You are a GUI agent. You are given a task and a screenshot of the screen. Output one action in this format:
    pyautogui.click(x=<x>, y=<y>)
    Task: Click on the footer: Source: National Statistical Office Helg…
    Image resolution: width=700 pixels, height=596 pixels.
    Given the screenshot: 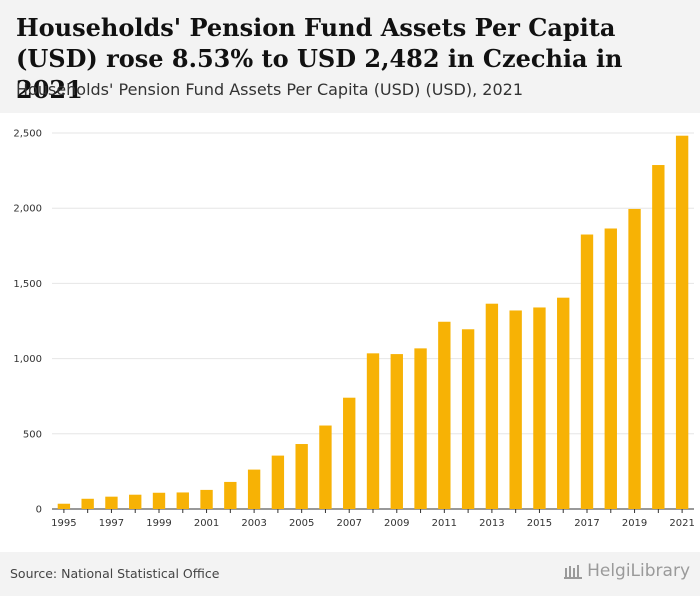 What is the action you would take?
    pyautogui.click(x=350, y=574)
    